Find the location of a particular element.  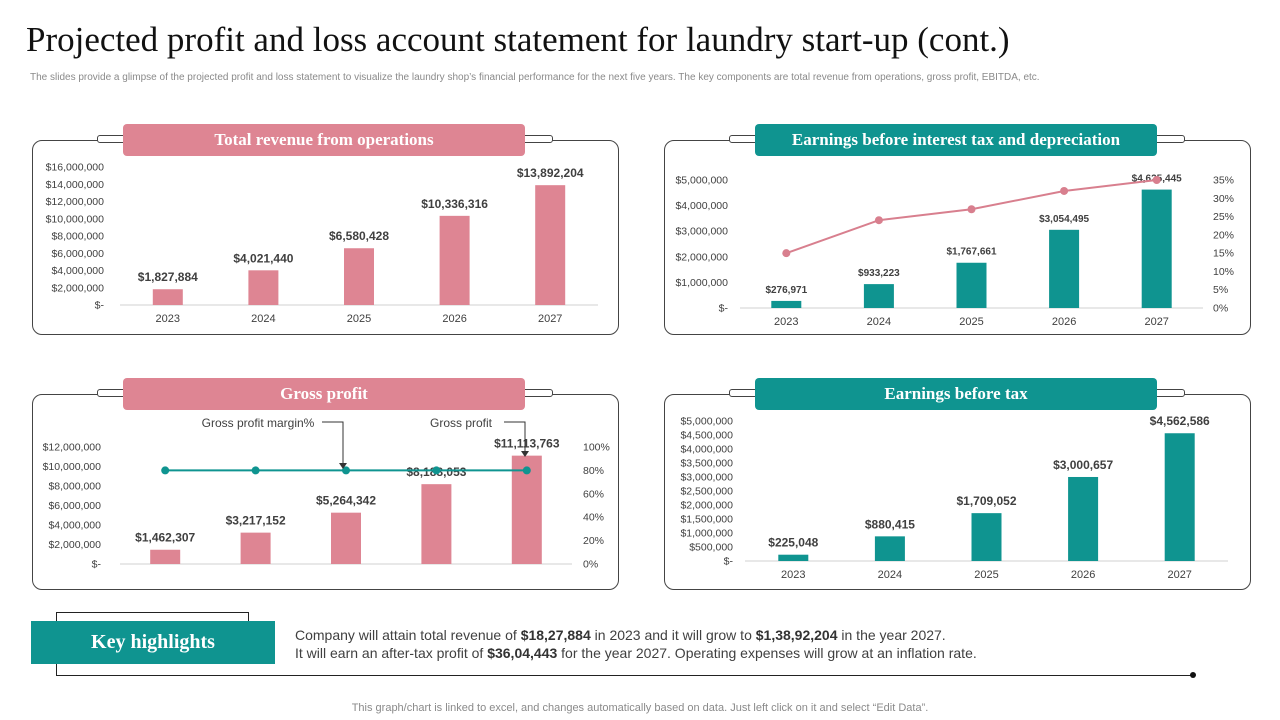

annotation-margin-leader is located at coordinates (333, 443).